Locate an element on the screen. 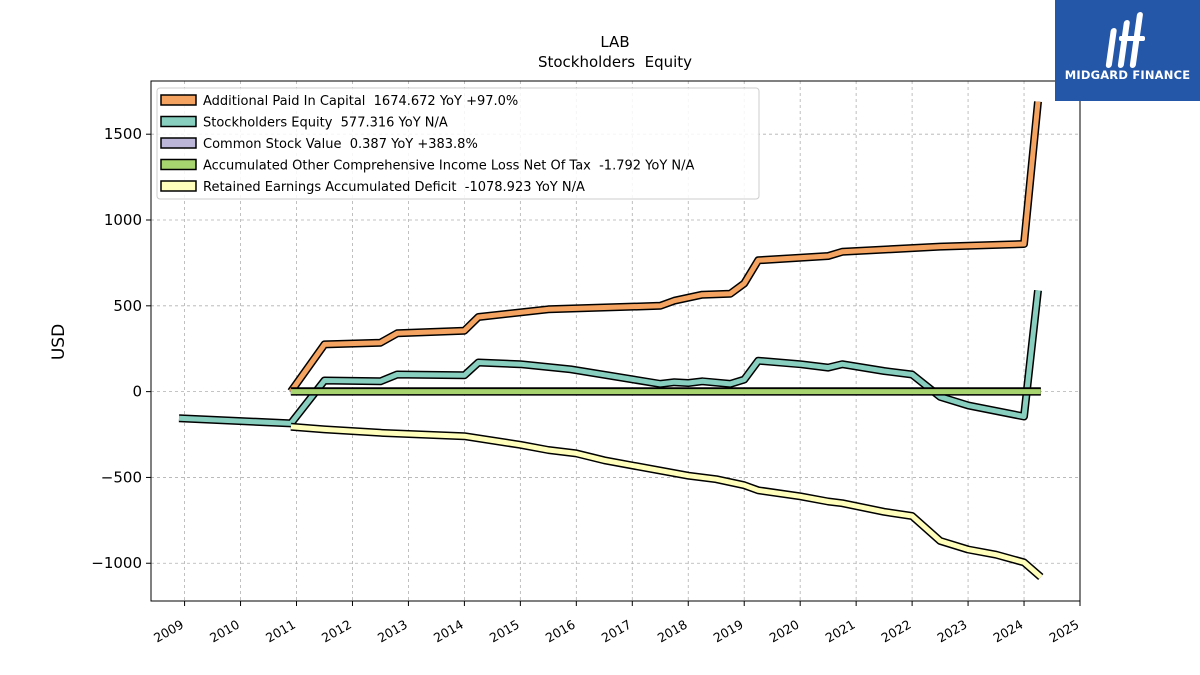 This screenshot has width=1200, height=675. y-tick-label: 1000 is located at coordinates (123, 220).